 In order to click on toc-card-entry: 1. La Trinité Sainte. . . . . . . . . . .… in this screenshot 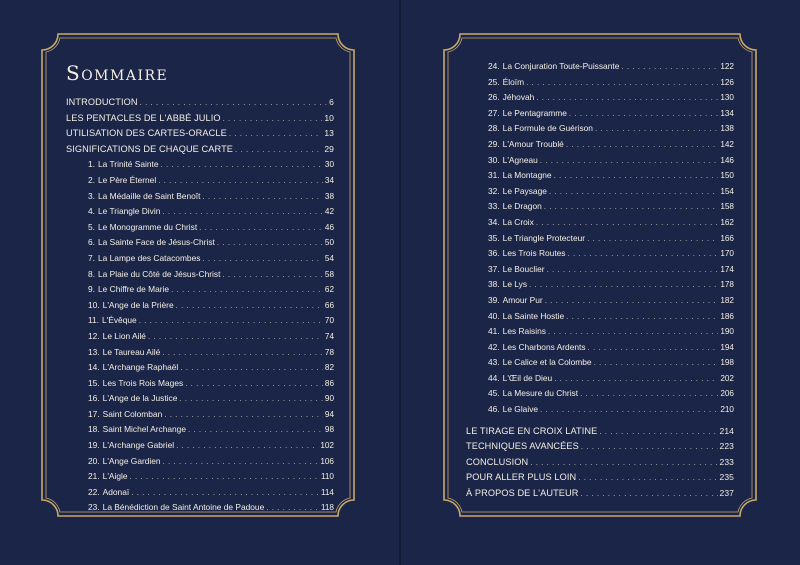, I will do `click(200, 165)`.